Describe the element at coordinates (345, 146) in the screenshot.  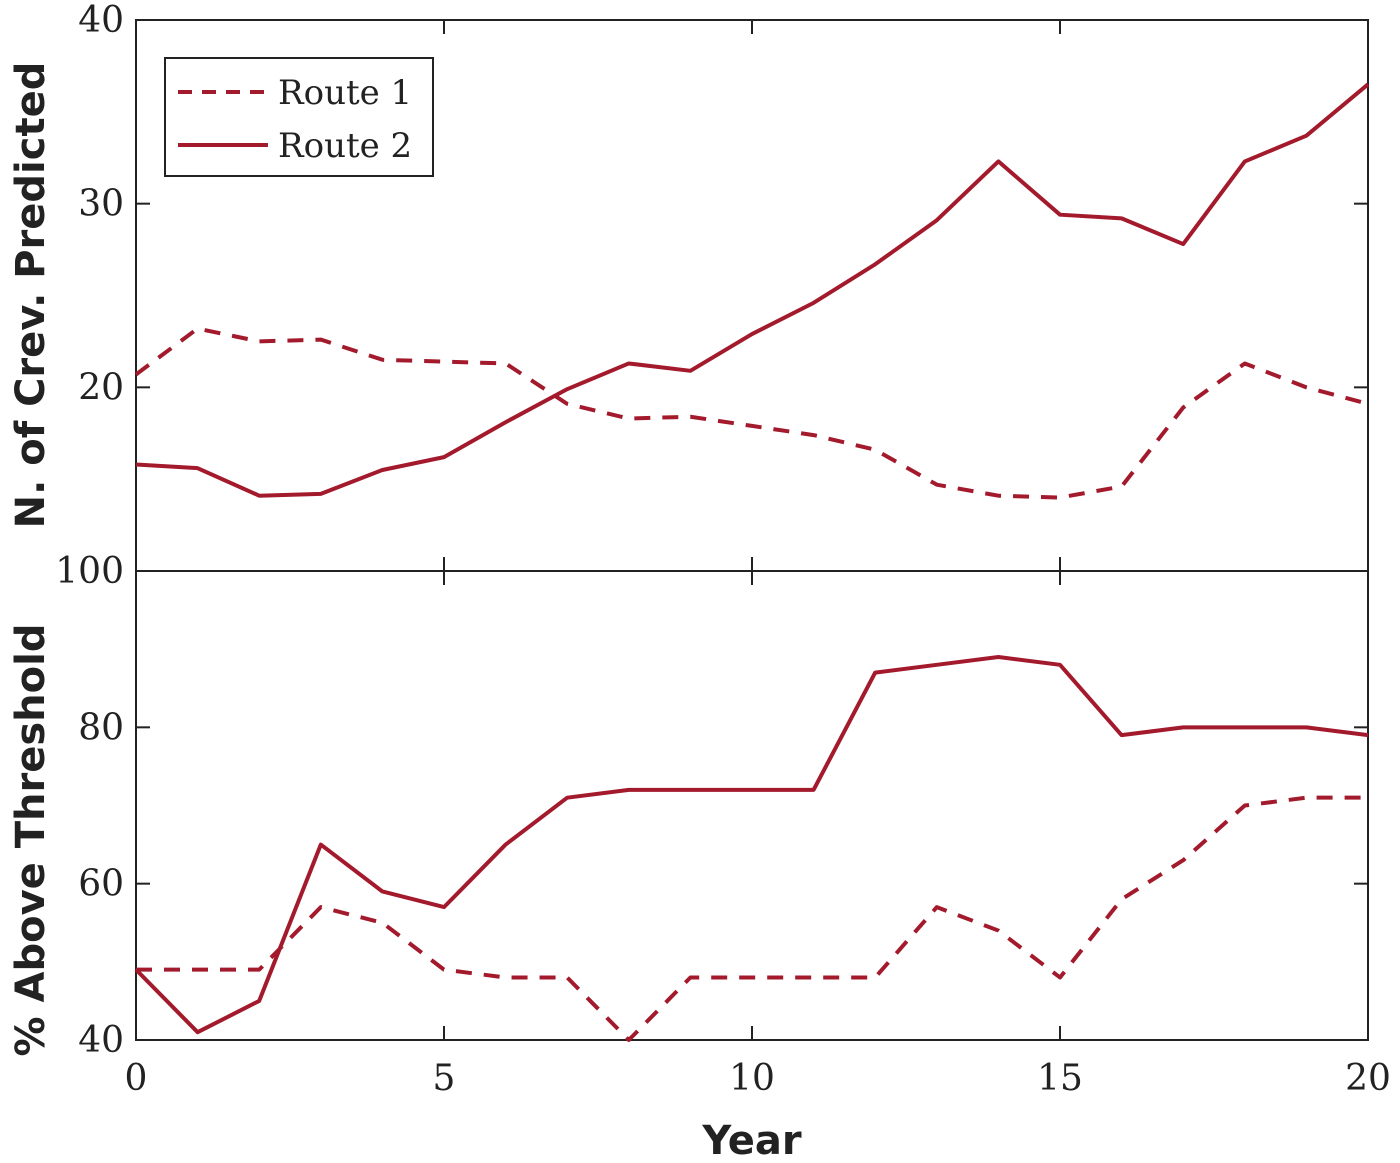
I see `legend-route2-label: Route 2` at that location.